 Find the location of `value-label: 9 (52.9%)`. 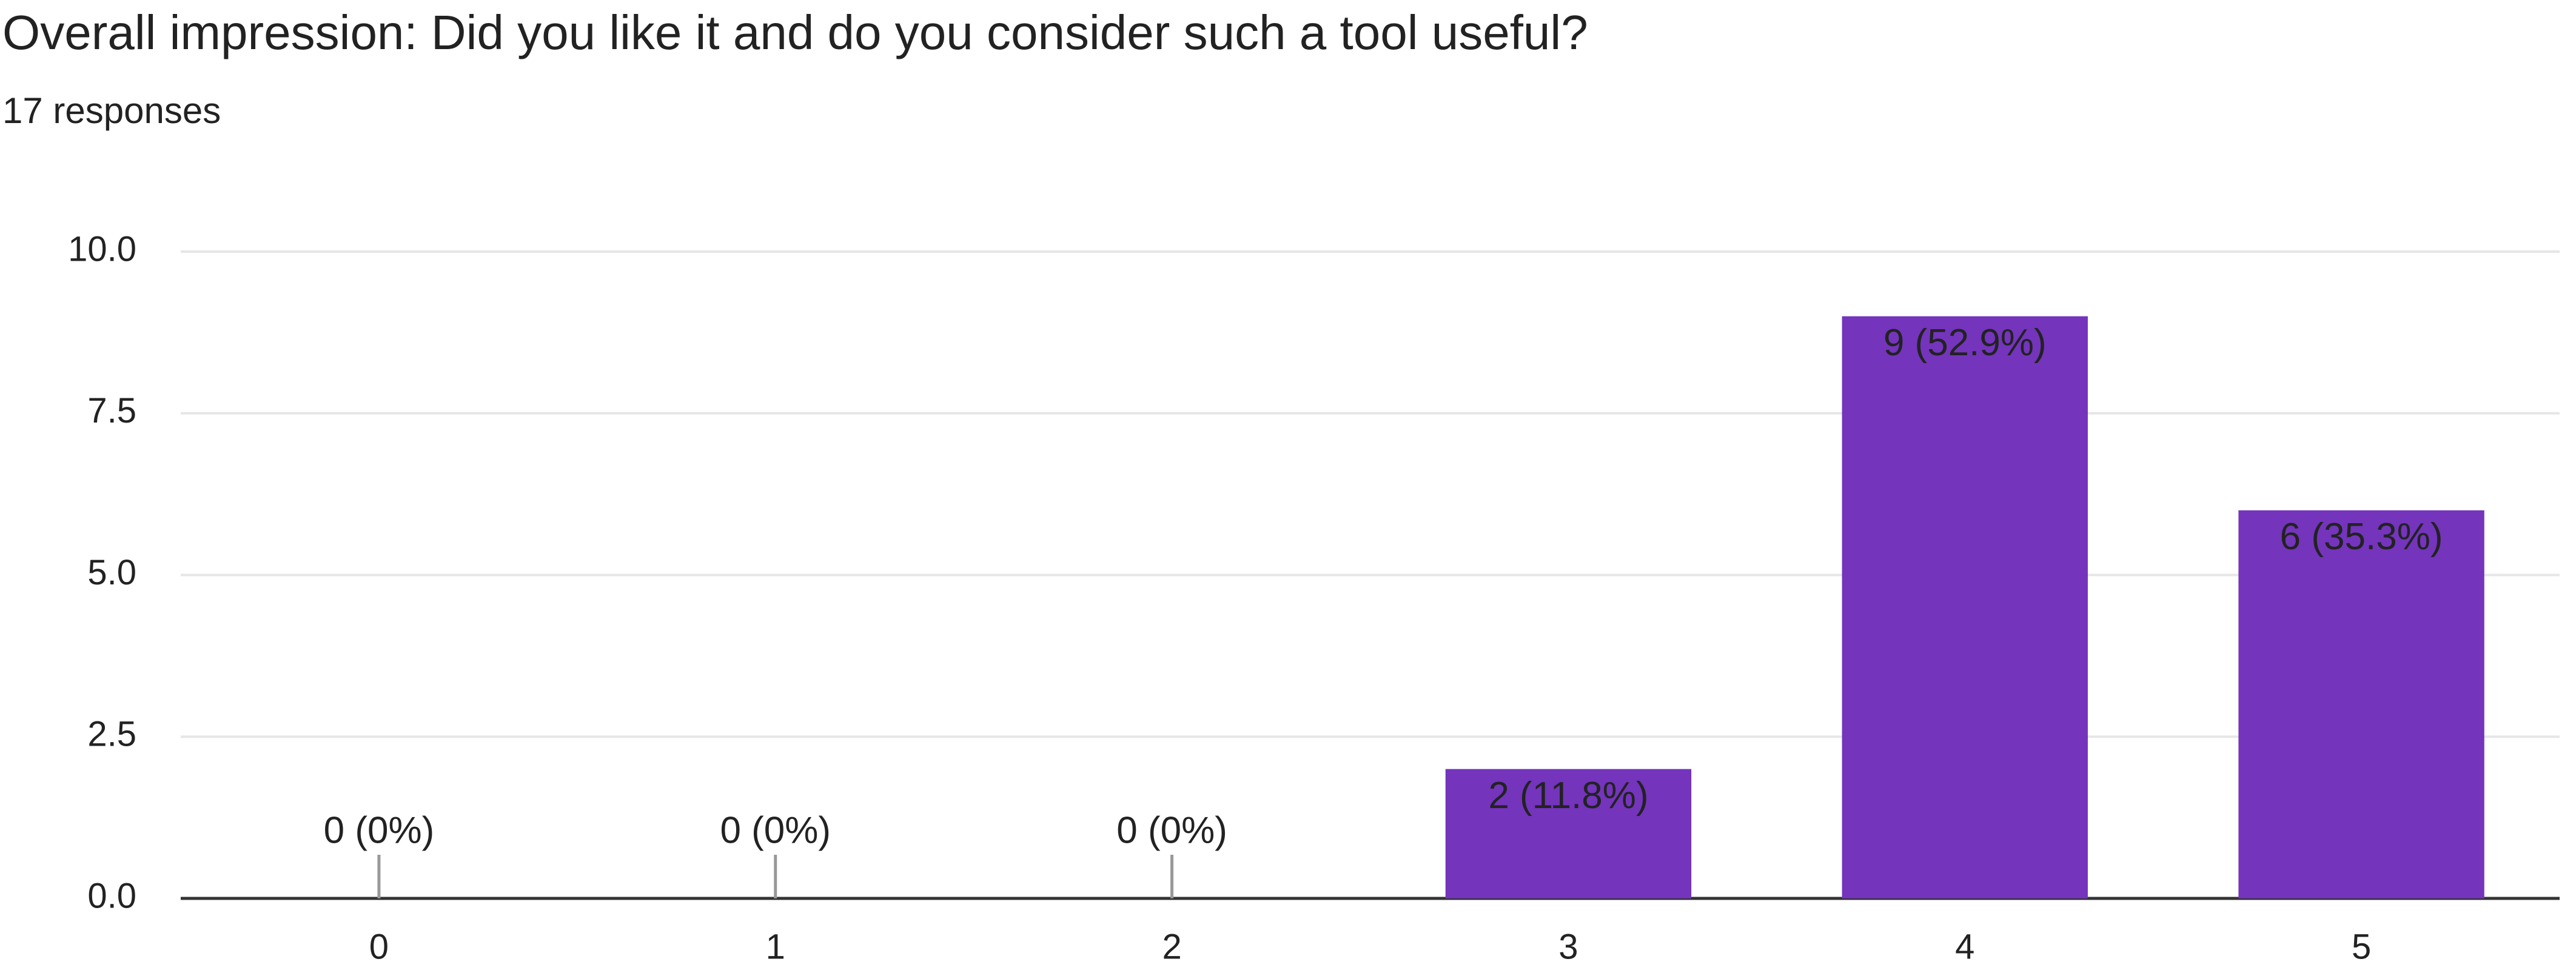

value-label: 9 (52.9%) is located at coordinates (1965, 343).